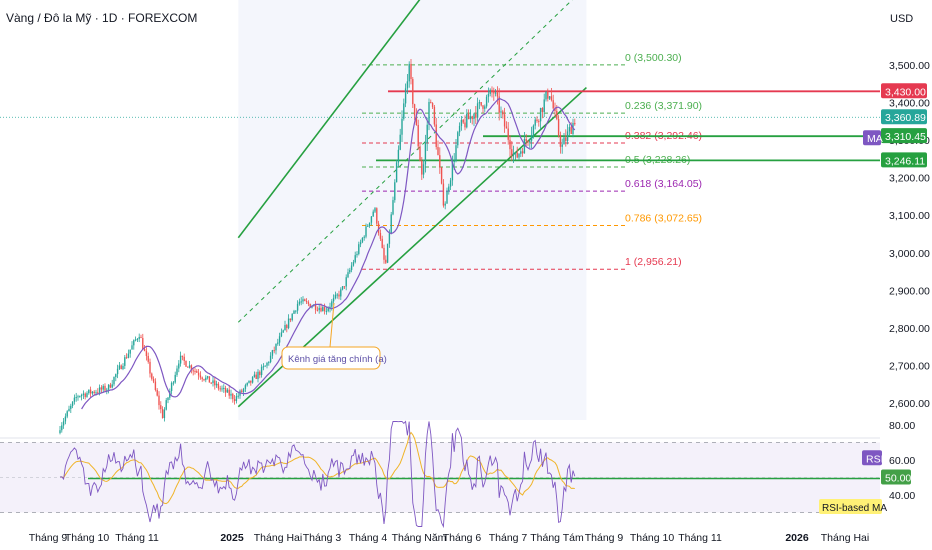 This screenshot has width=932, height=550. What do you see at coordinates (663, 106) in the screenshot?
I see `fib-level-label: 0.236 (3,371.90)` at bounding box center [663, 106].